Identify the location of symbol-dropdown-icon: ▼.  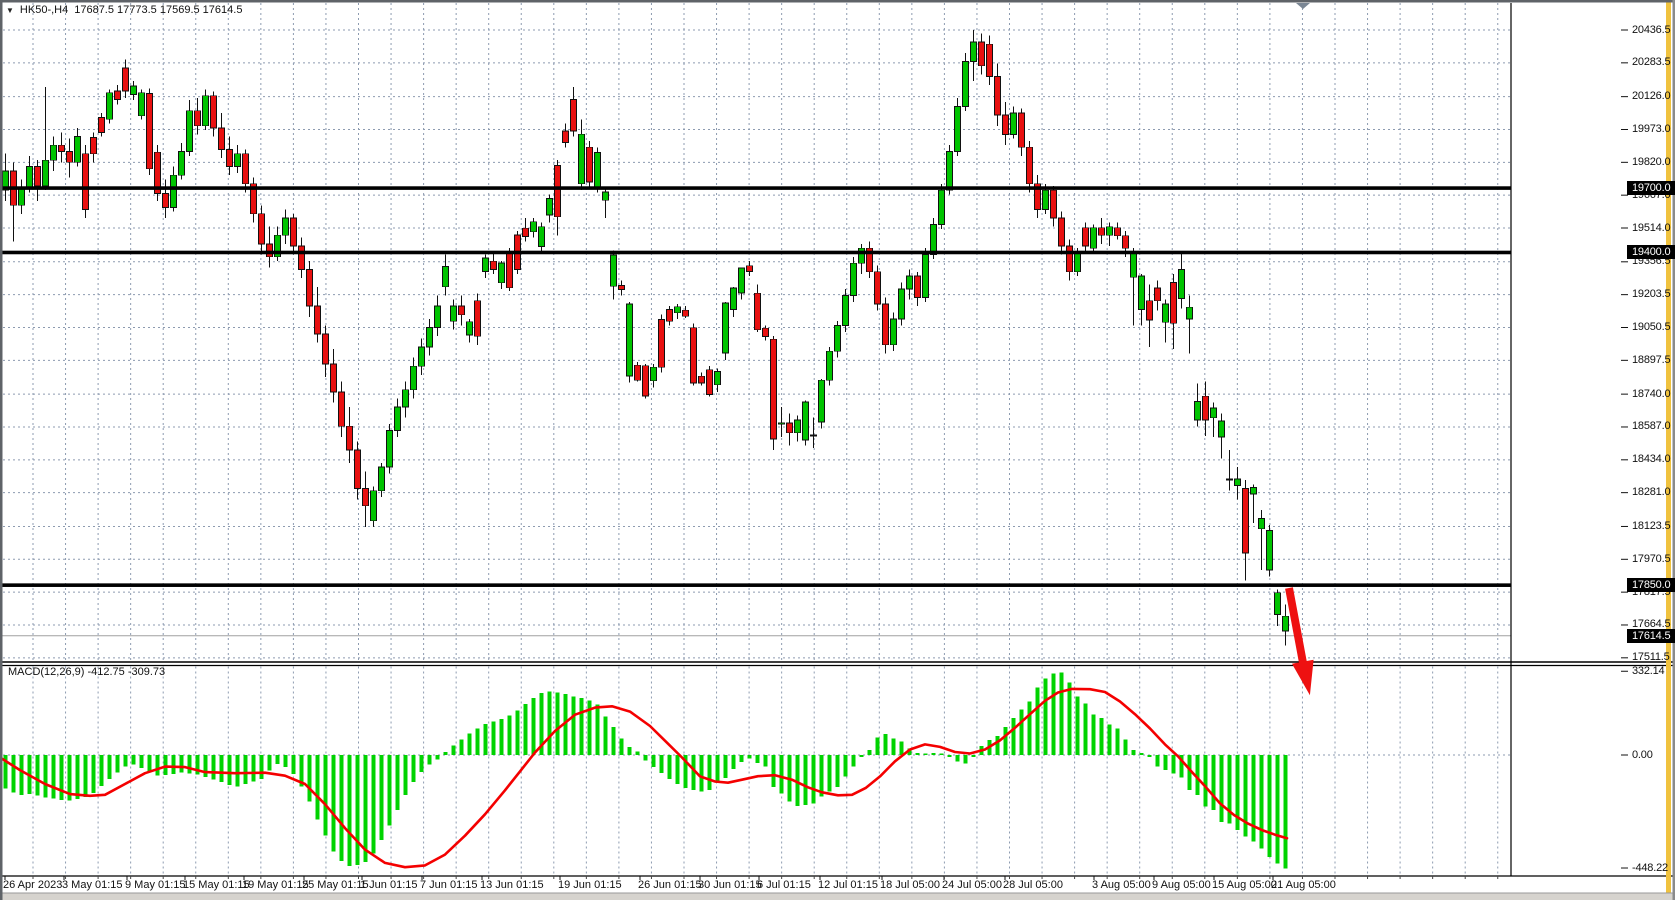
(10, 10).